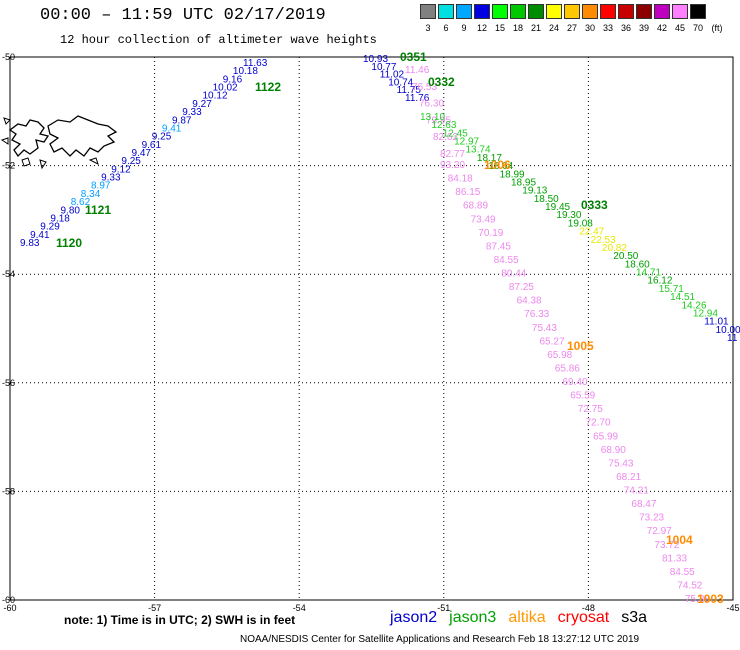 The image size is (740, 650). Describe the element at coordinates (689, 585) in the screenshot. I see `wave-height-value: 74.52` at that location.